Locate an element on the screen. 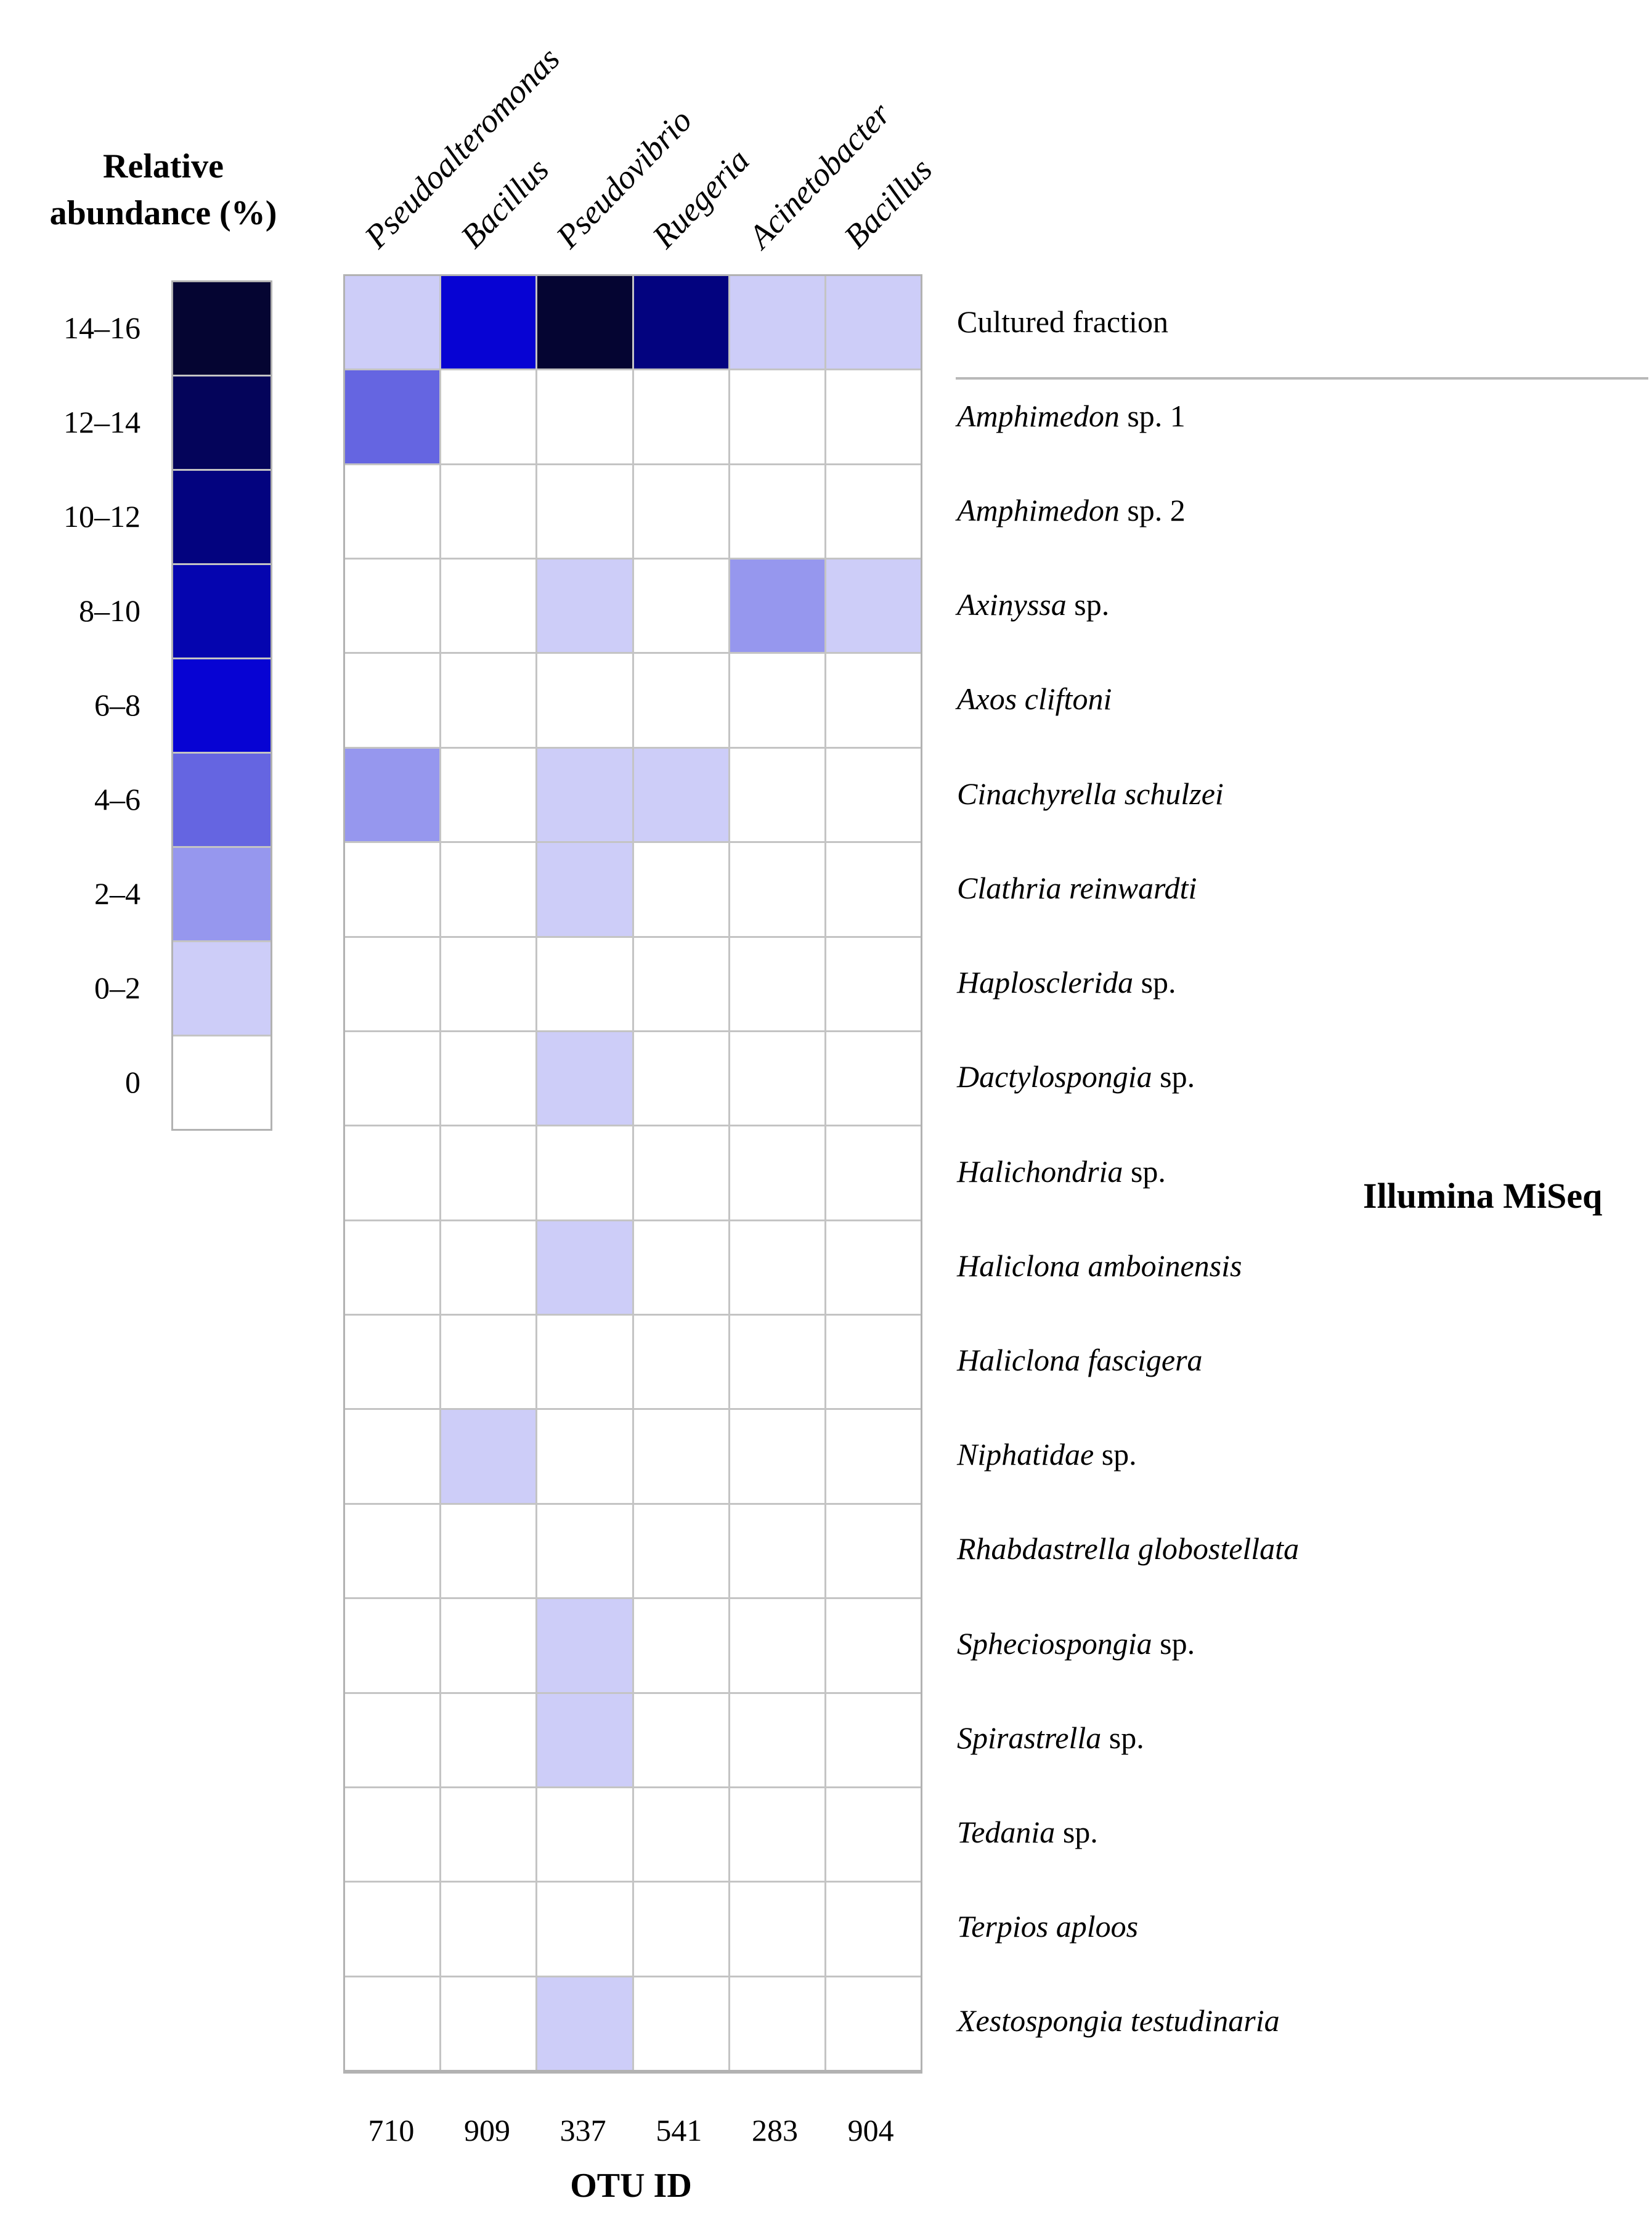 The image size is (1652, 2219). row-label-italic: Haplosclerida is located at coordinates (1045, 983).